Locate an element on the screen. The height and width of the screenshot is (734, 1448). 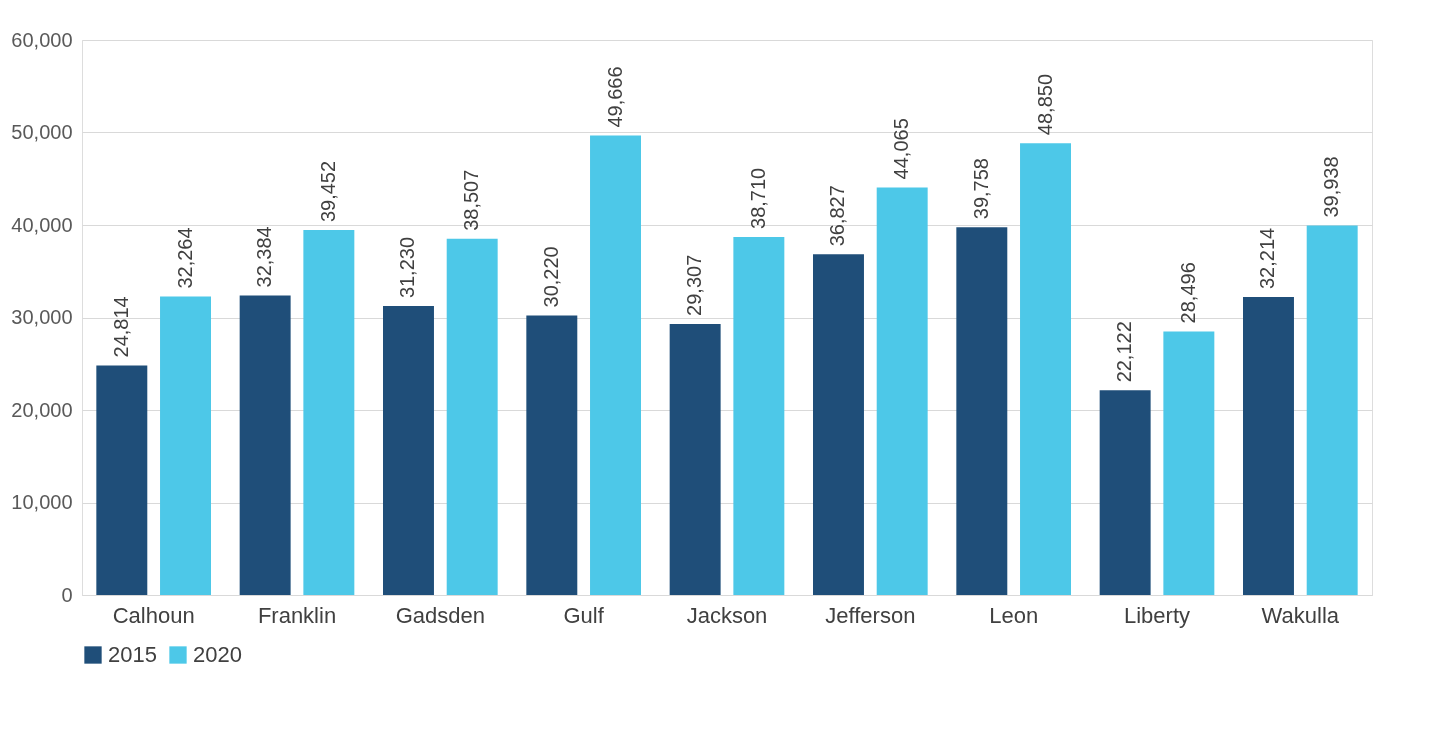
data-label: 32,214 is located at coordinates (1267, 258).